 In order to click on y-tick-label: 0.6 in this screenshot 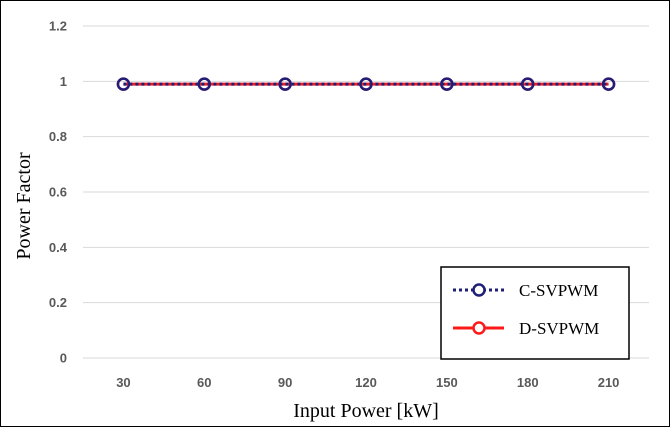, I will do `click(58, 192)`.